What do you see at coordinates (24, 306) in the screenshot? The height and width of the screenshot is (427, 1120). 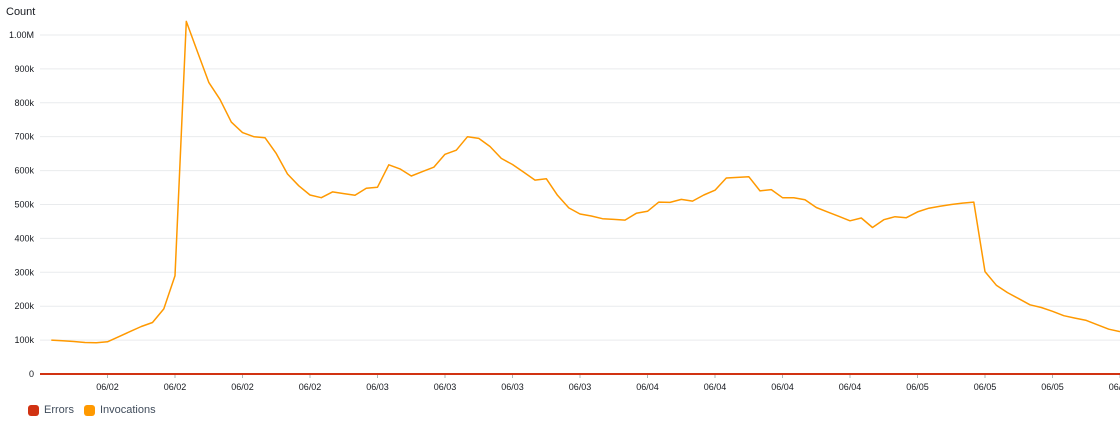 I see `y-tick-label: 200k` at bounding box center [24, 306].